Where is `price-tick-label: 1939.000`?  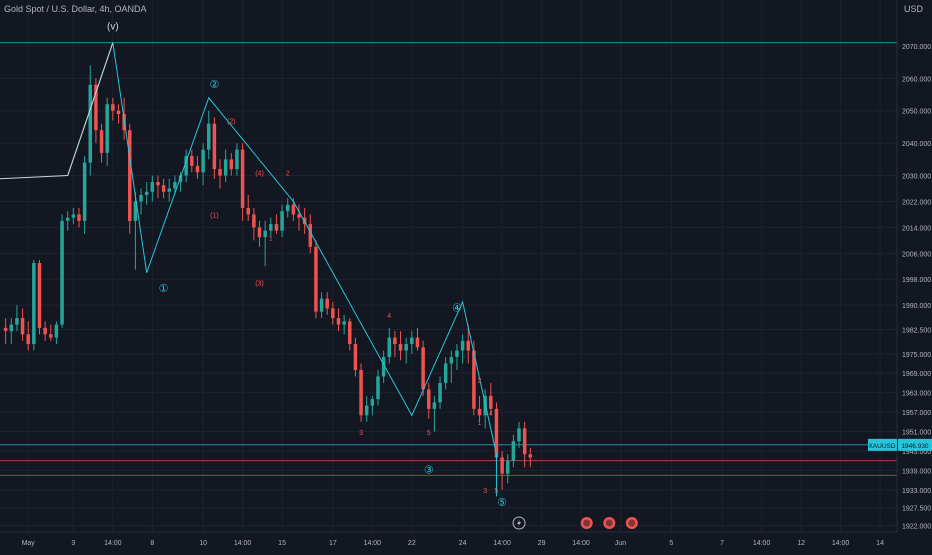 price-tick-label: 1939.000 is located at coordinates (916, 471).